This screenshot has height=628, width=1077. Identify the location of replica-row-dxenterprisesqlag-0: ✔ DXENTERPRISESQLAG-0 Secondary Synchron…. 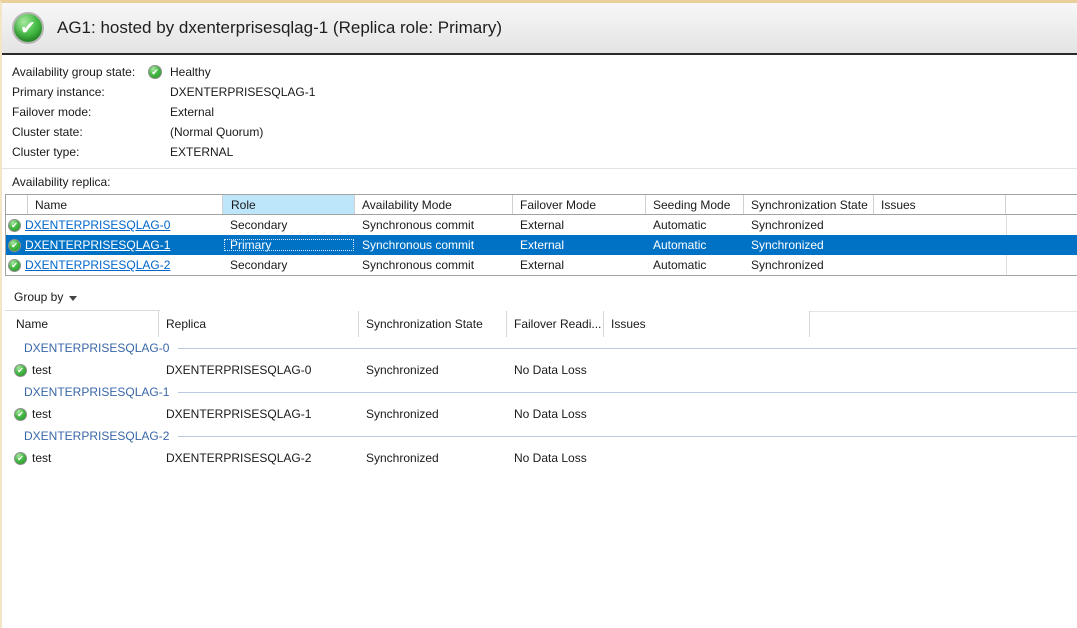
(541, 225).